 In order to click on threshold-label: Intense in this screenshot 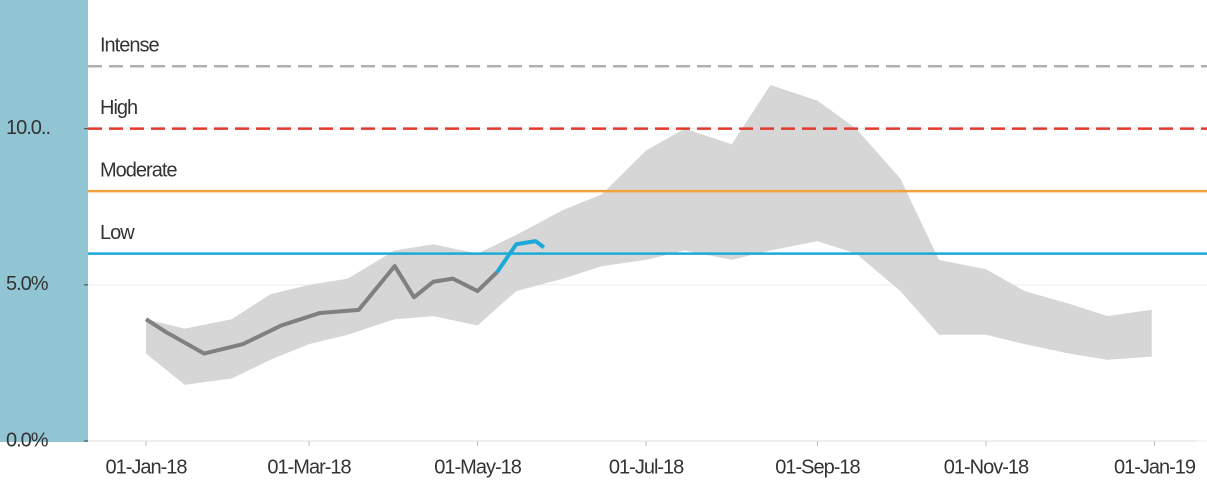, I will do `click(129, 45)`.